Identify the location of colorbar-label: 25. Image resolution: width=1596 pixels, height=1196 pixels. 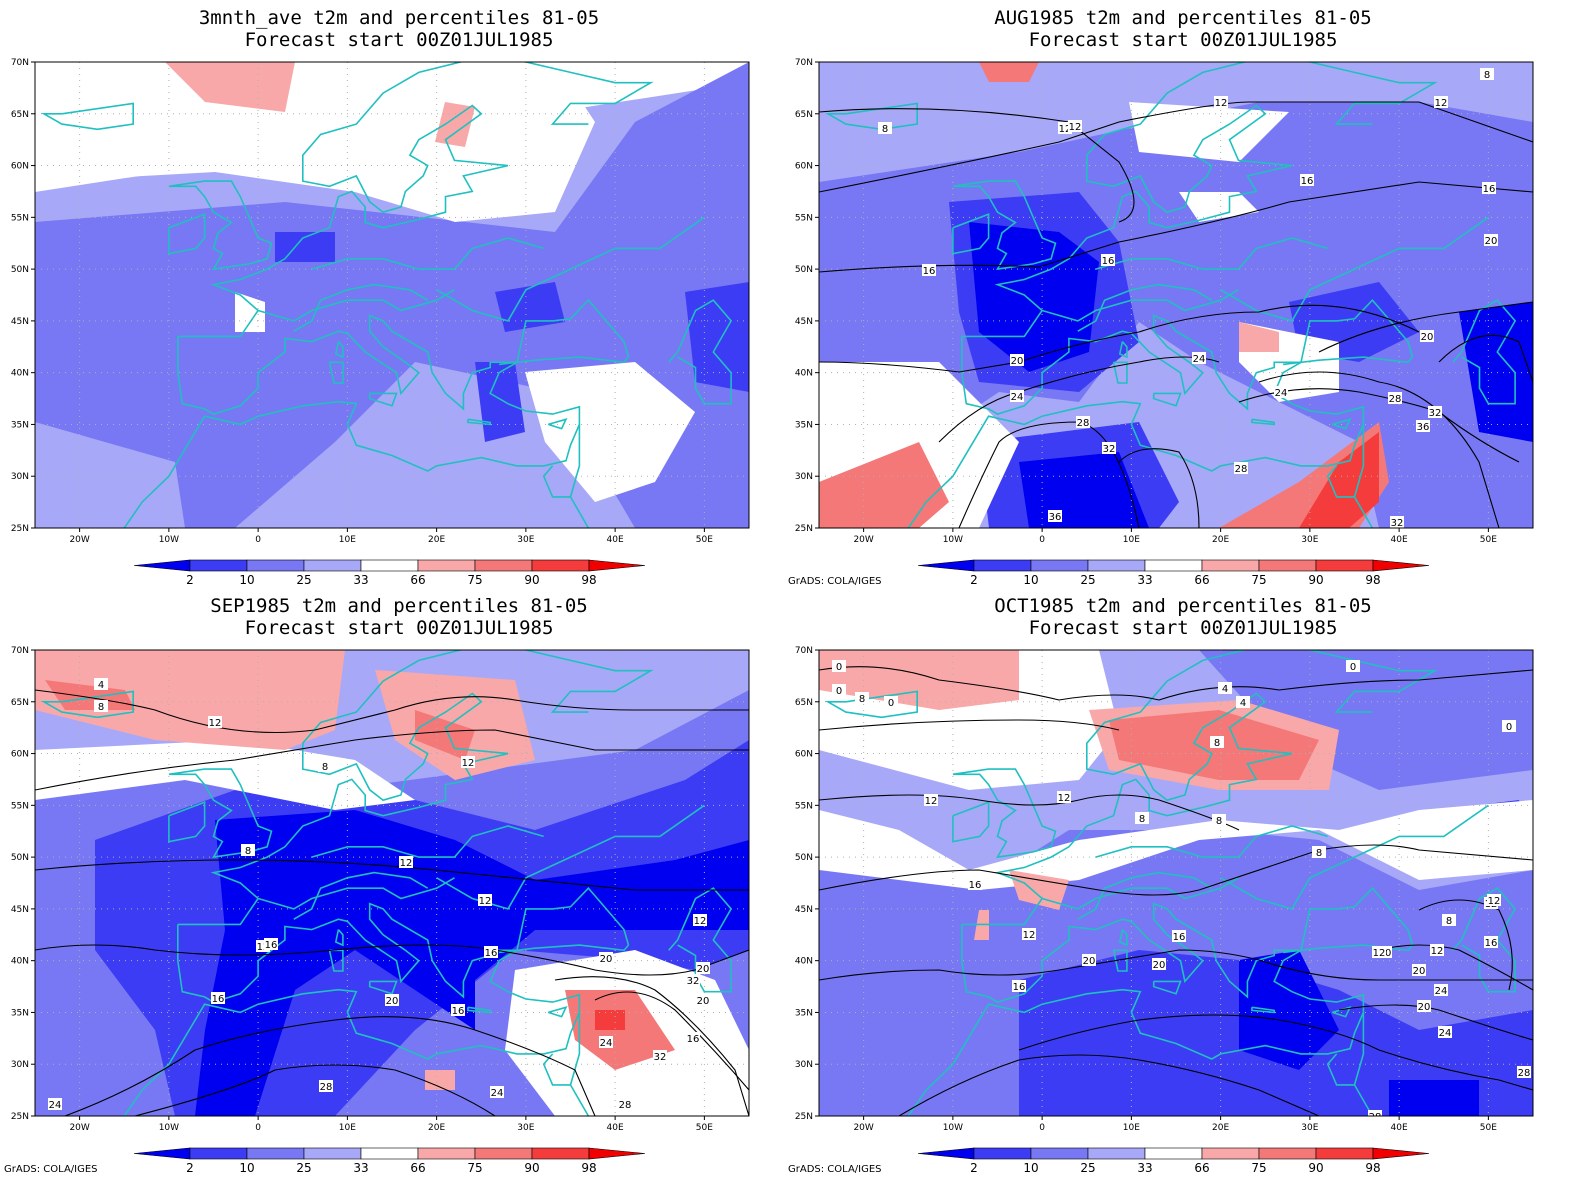
(303, 580).